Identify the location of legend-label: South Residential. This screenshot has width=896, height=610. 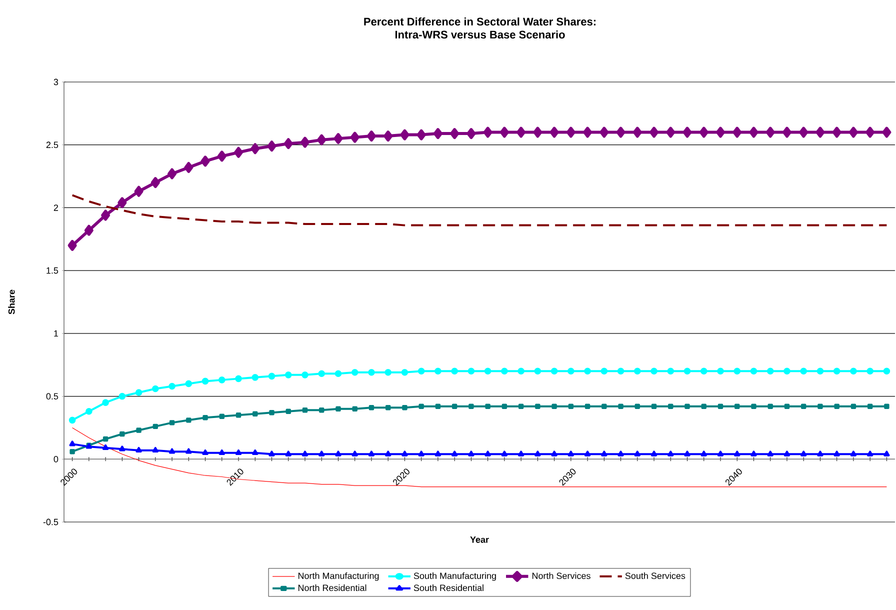
(449, 588).